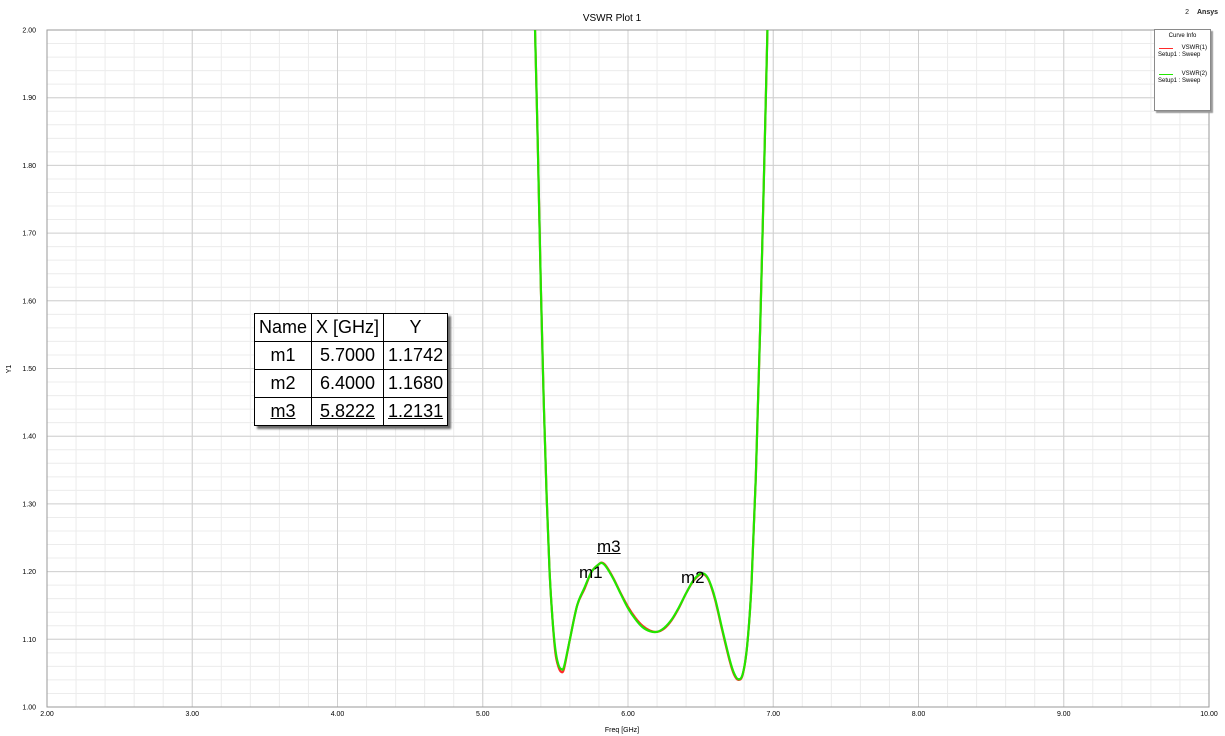 The image size is (1225, 736). Describe the element at coordinates (29, 504) in the screenshot. I see `y-tick-label: 1.30` at that location.